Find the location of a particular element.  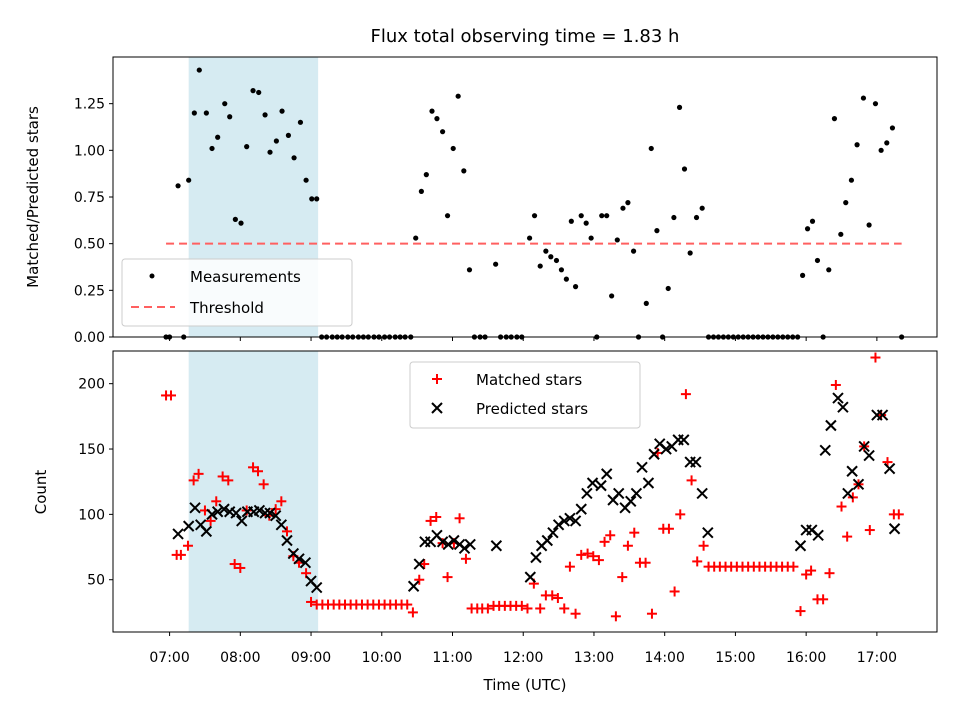

ratio-legend-box is located at coordinates (237, 292).